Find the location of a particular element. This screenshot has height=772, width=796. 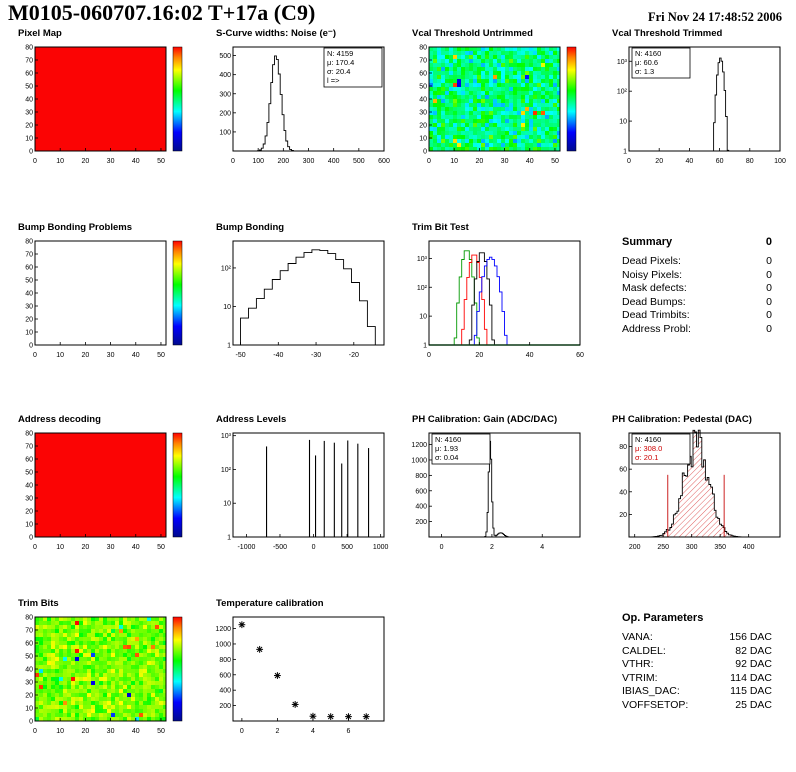

page-title: M0105-060707.16:02 T+17a (C9) is located at coordinates (162, 12).